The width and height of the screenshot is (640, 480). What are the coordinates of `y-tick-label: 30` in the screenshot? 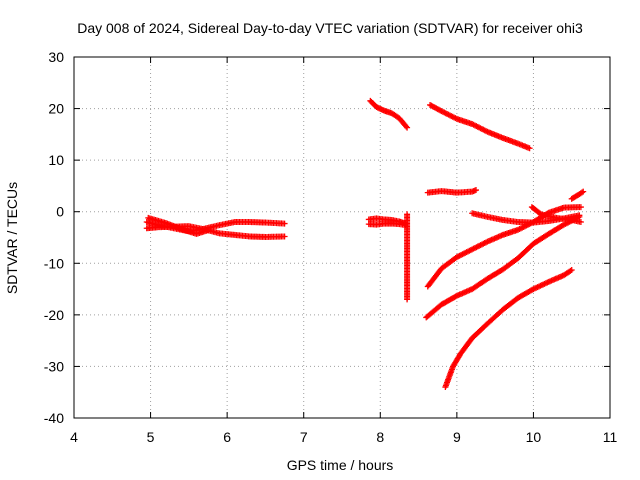 It's located at (56, 57).